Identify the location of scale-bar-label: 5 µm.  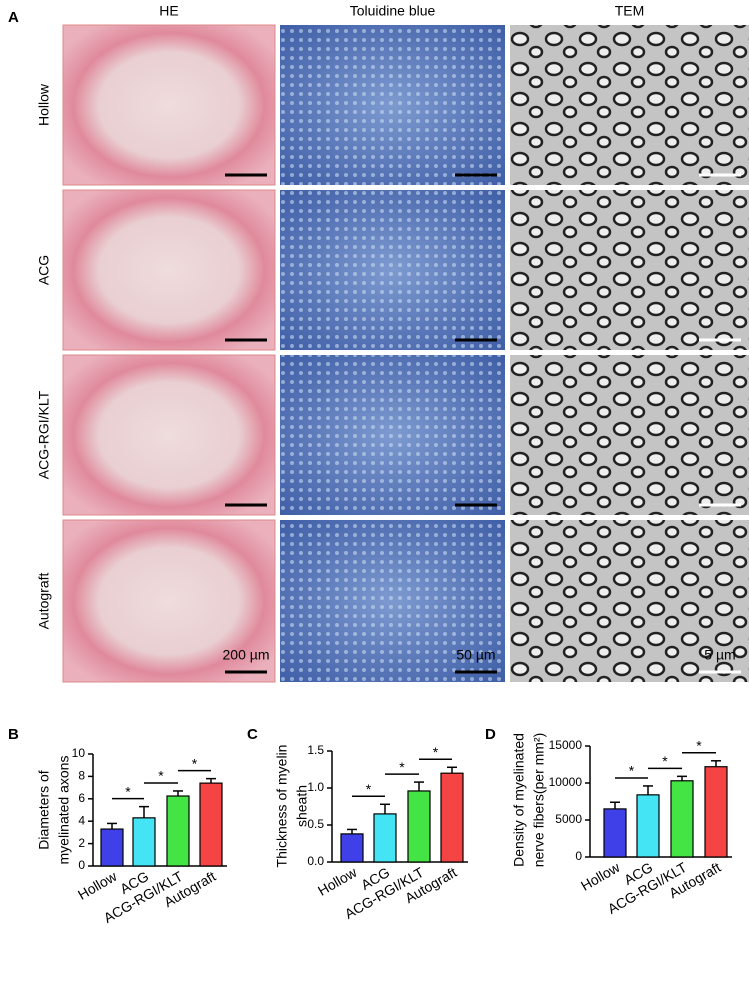
(719, 655).